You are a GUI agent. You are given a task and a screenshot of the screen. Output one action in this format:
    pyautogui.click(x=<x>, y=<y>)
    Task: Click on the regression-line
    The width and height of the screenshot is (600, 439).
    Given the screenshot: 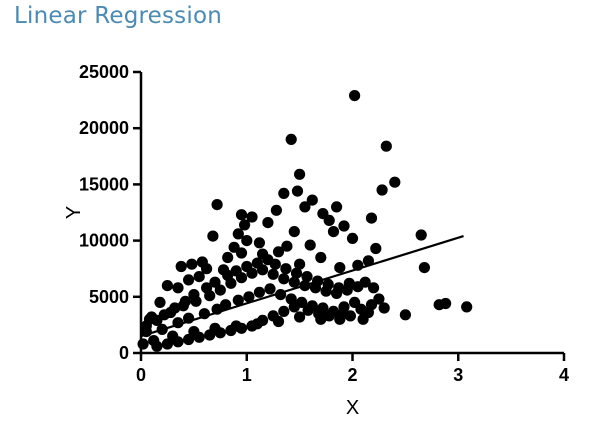 What is the action you would take?
    pyautogui.click(x=302, y=286)
    